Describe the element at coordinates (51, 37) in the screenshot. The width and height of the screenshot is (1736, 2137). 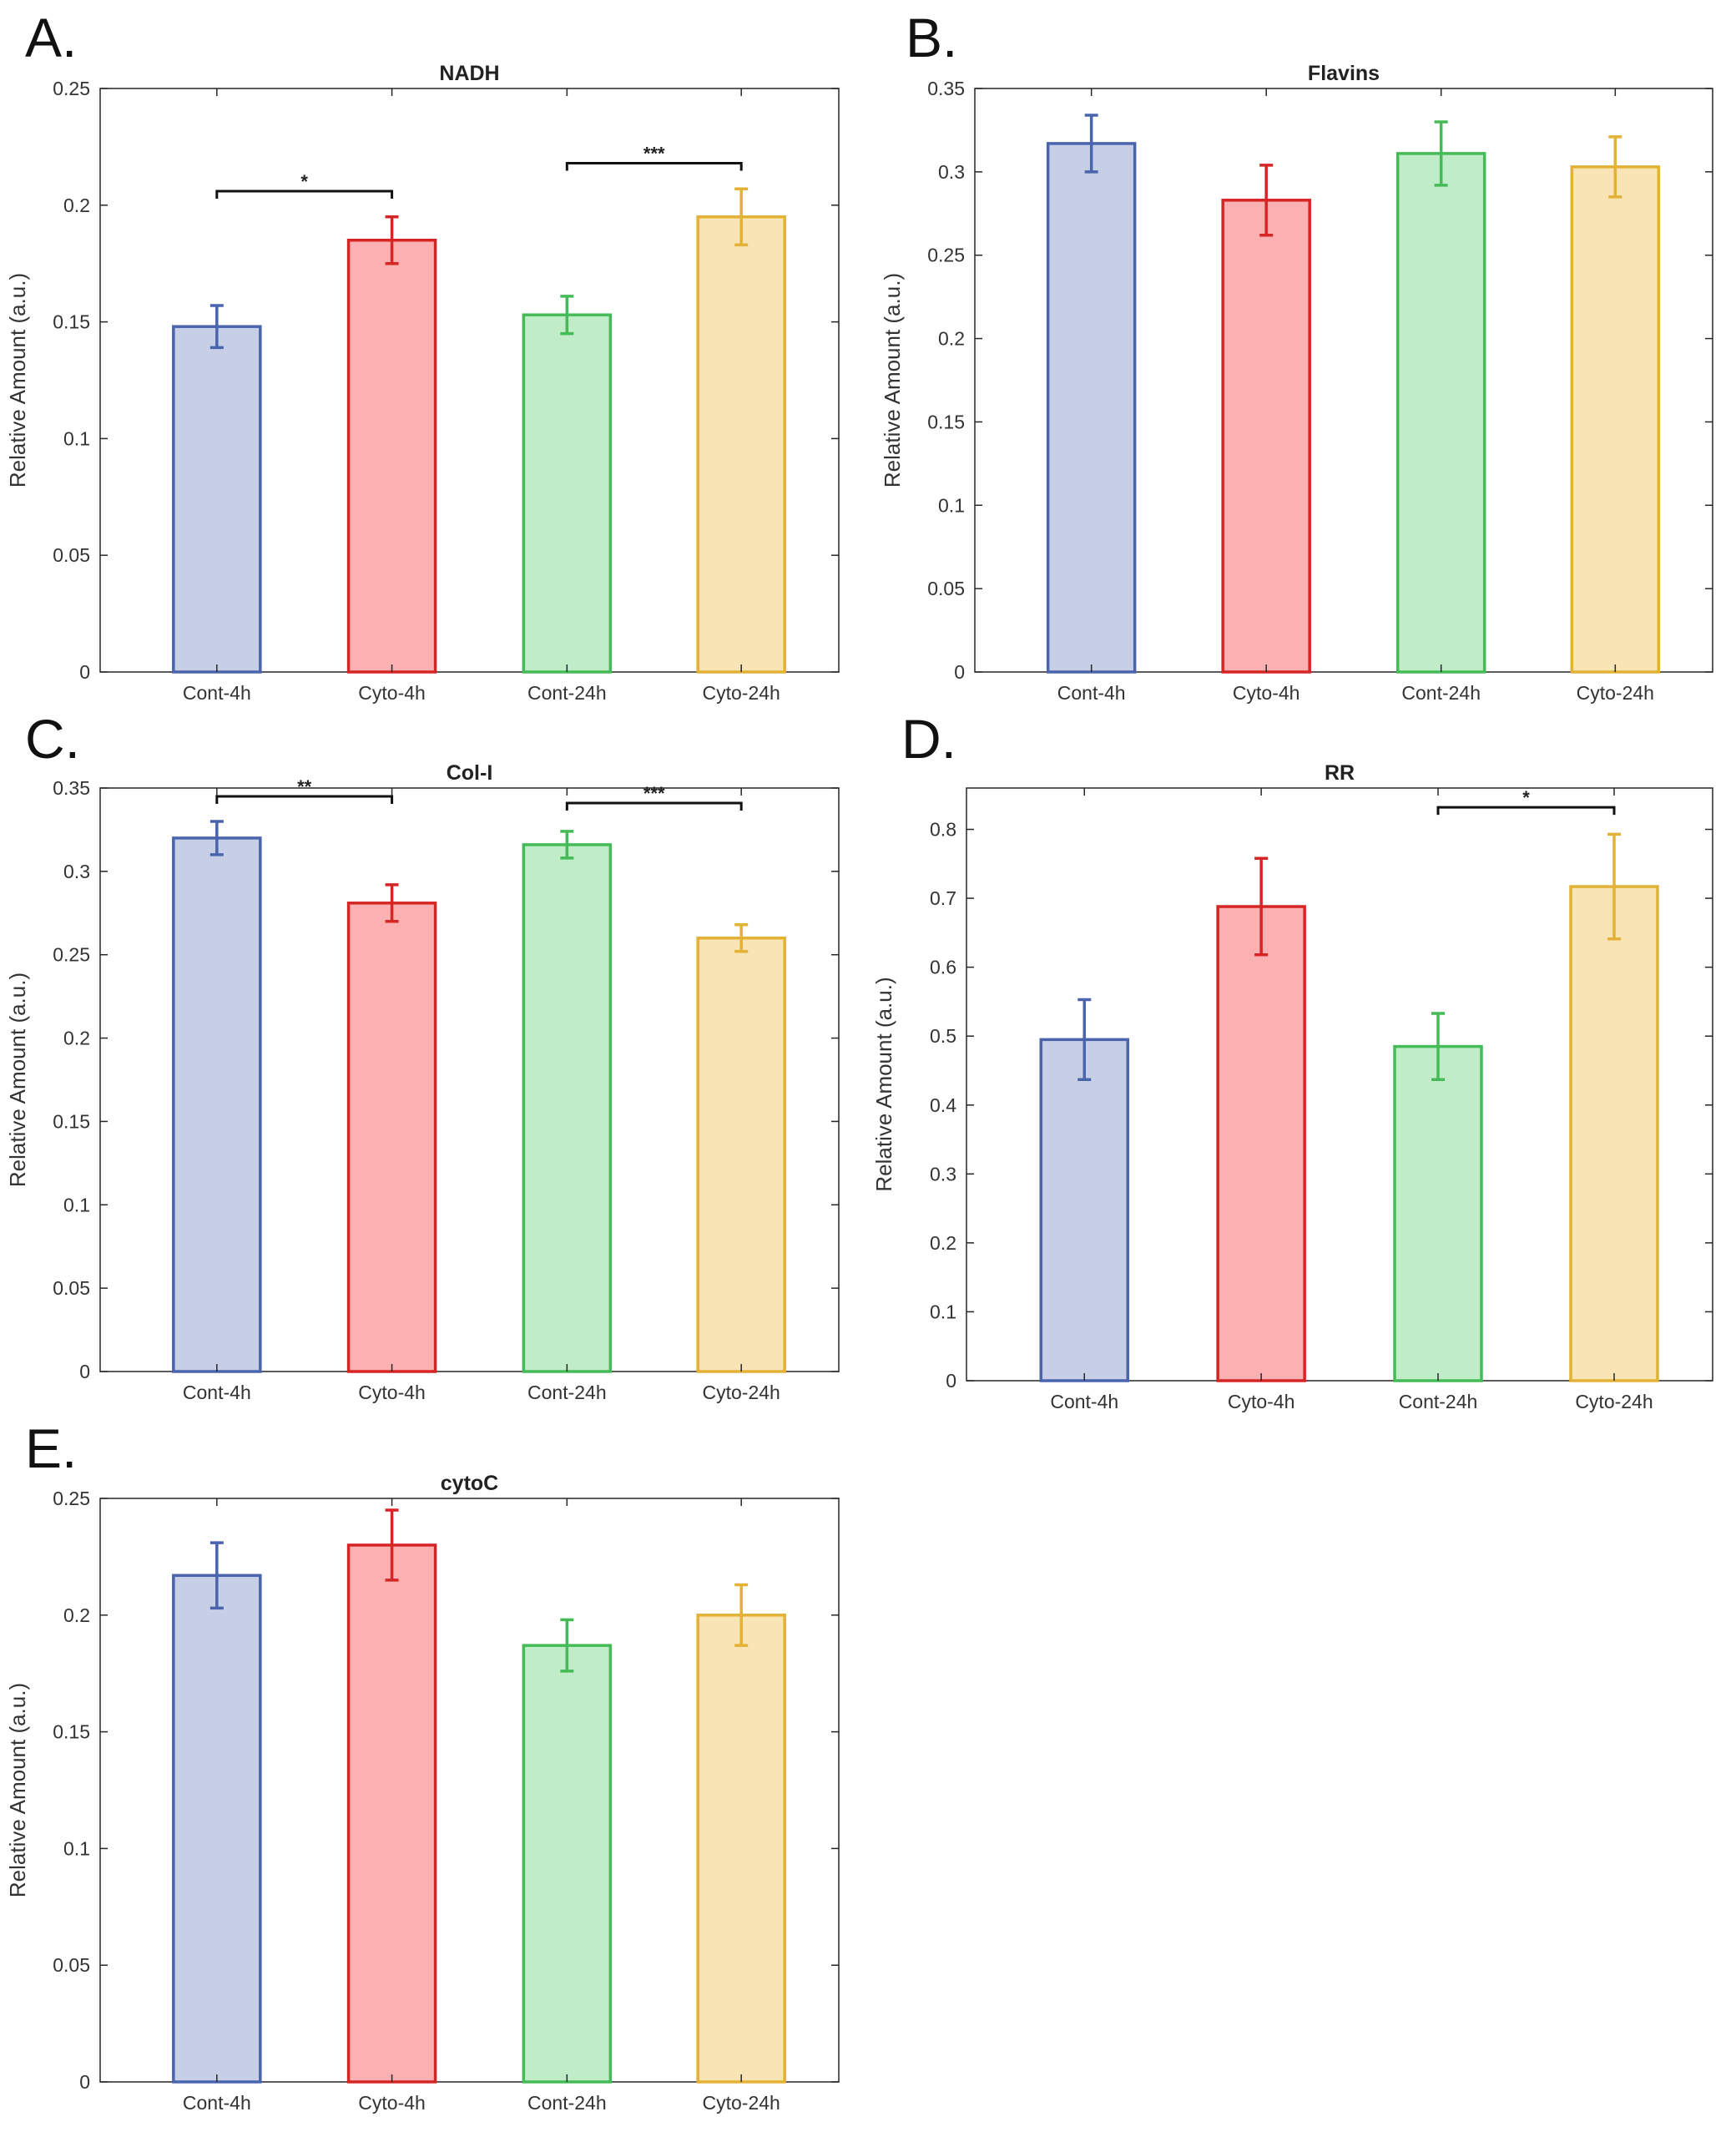
I see `panel-letter: A.` at that location.